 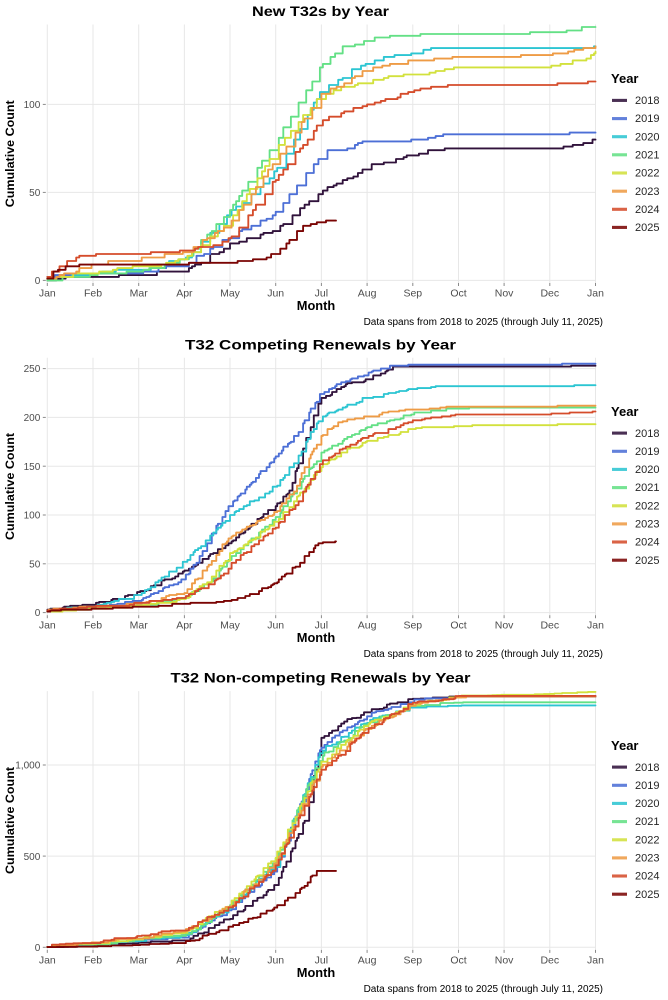 What do you see at coordinates (32, 369) in the screenshot?
I see `svg-text: 250` at bounding box center [32, 369].